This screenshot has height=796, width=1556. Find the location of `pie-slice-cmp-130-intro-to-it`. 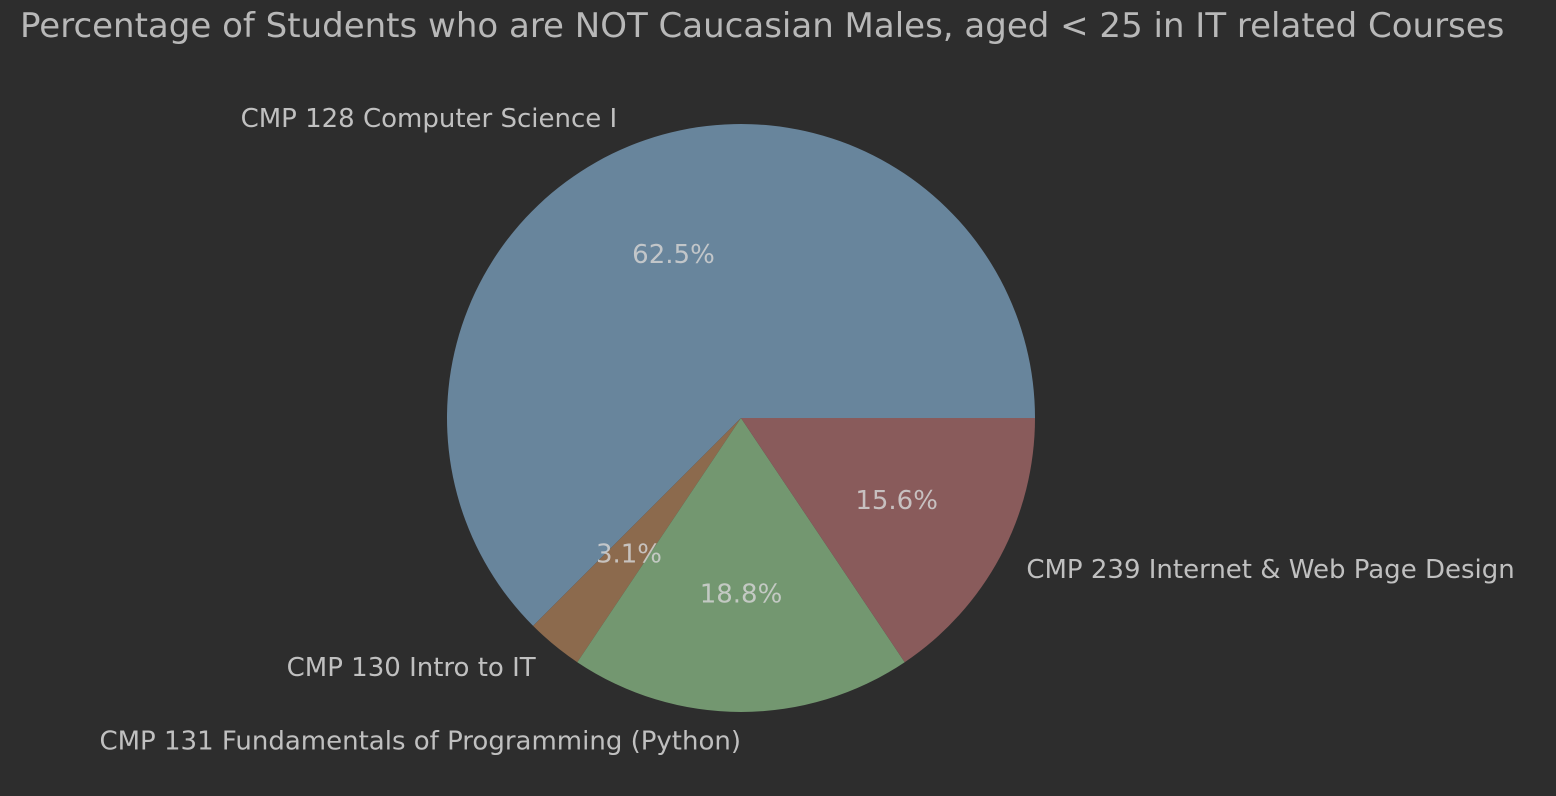

pie-slice-cmp-130-intro-to-it is located at coordinates (637, 540).